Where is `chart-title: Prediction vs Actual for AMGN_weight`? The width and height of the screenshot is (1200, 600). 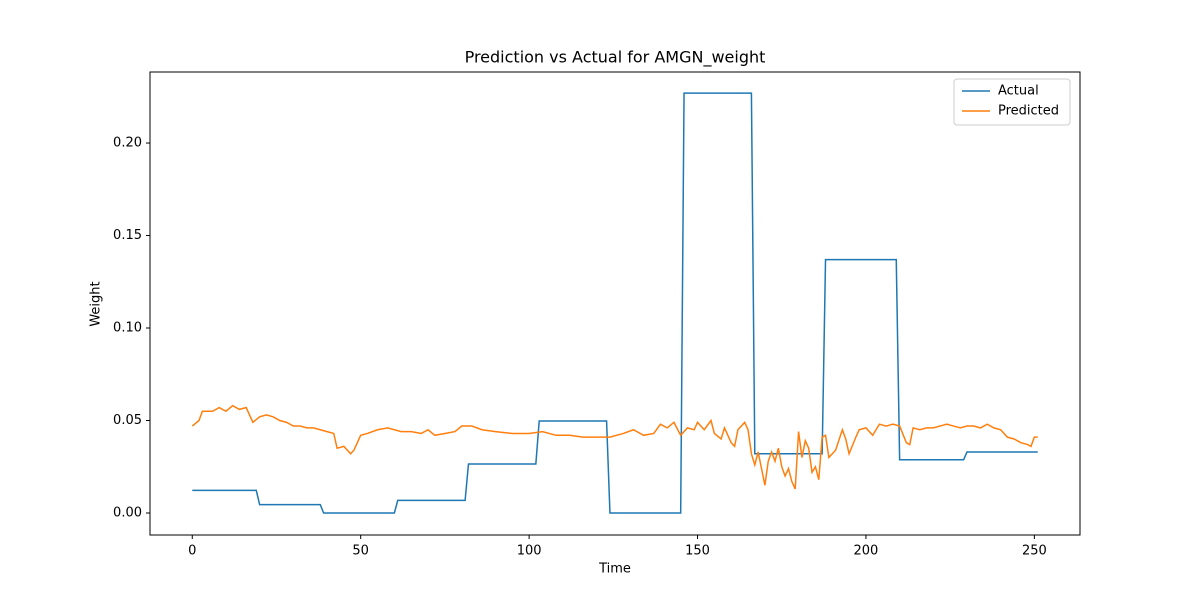 chart-title: Prediction vs Actual for AMGN_weight is located at coordinates (615, 58).